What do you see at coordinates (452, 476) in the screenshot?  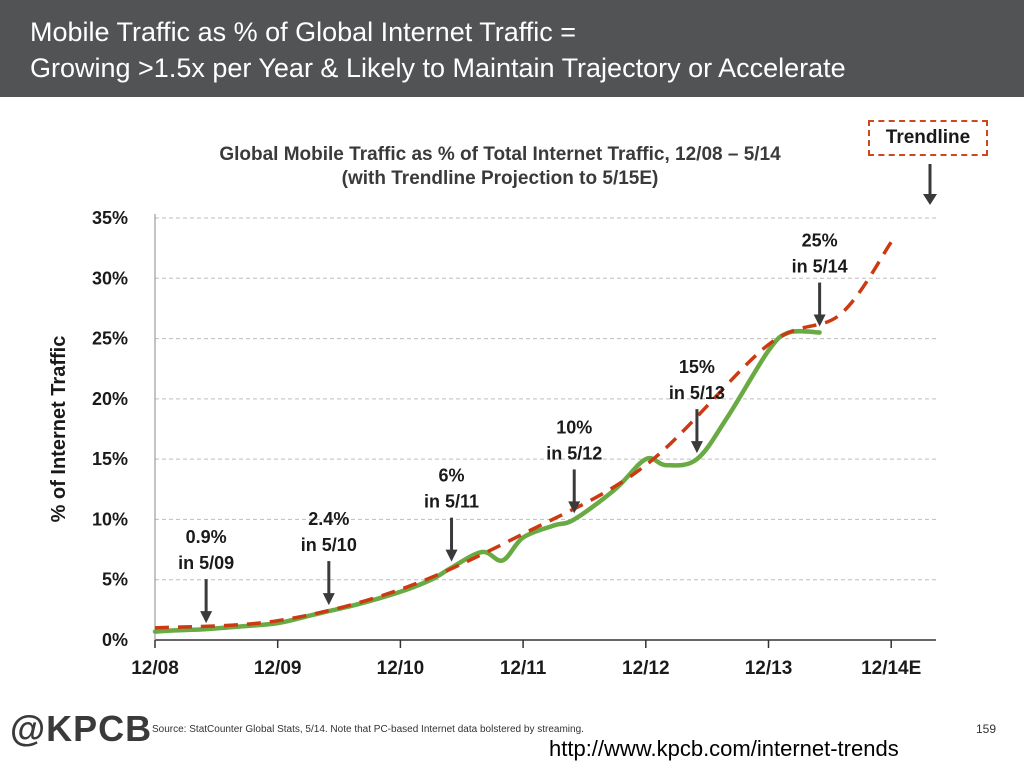 I see `annotation-value: 6%` at bounding box center [452, 476].